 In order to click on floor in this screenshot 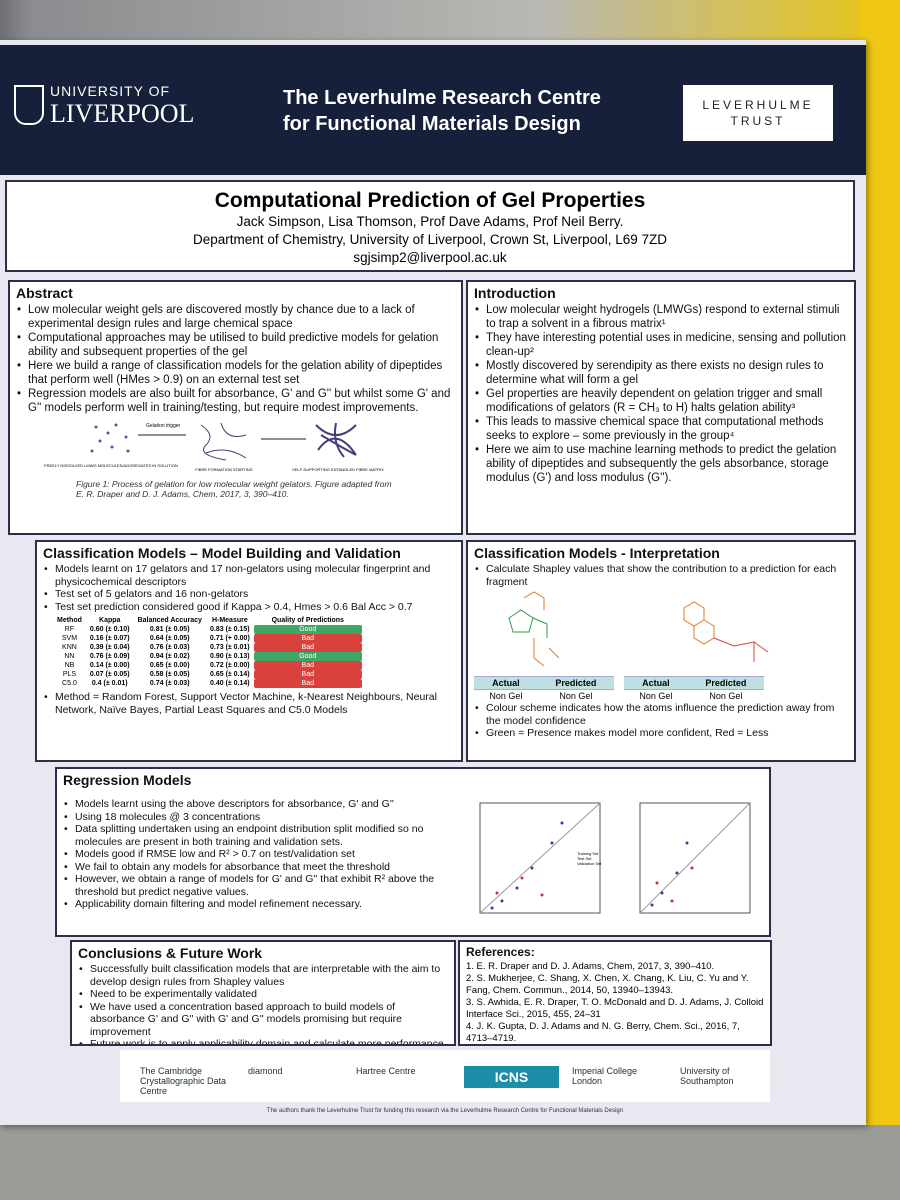, I will do `click(450, 1162)`.